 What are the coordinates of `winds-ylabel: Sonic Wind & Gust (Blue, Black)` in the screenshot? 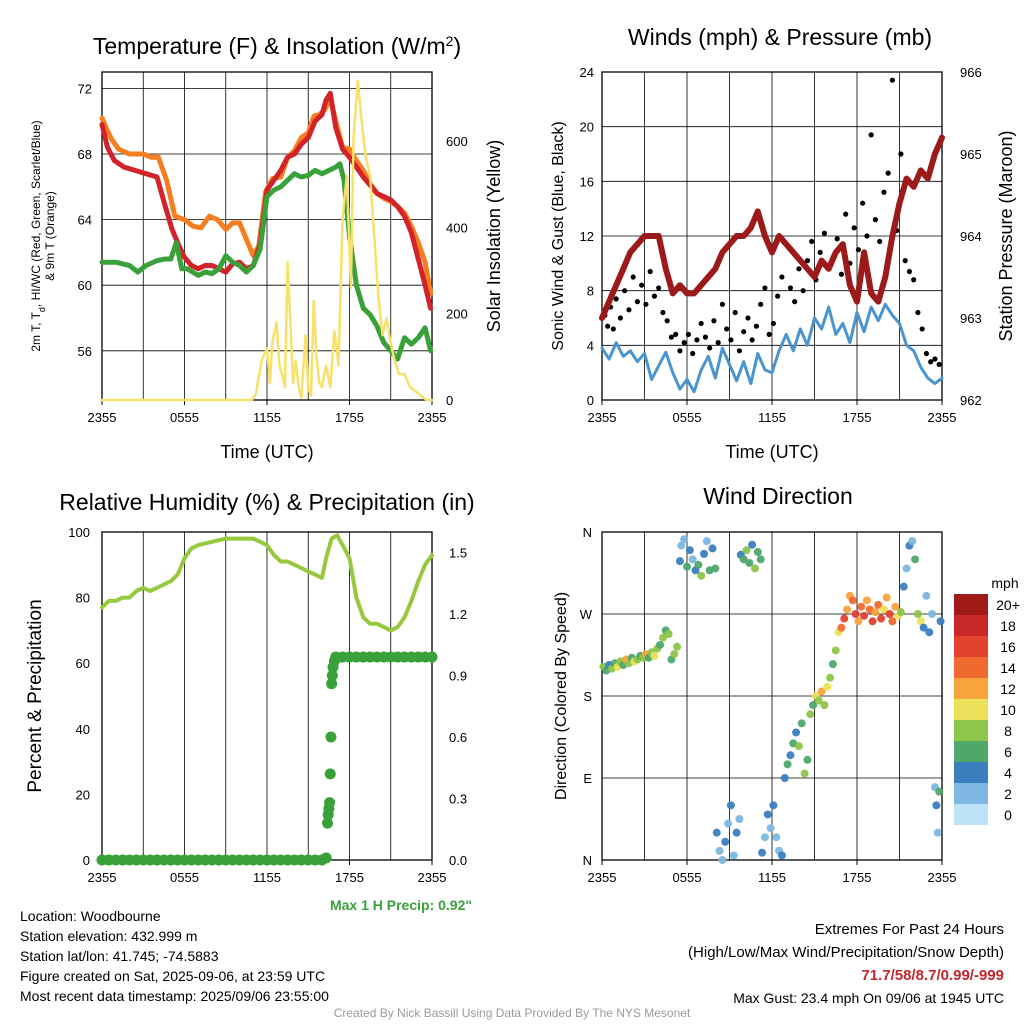 It's located at (558, 235).